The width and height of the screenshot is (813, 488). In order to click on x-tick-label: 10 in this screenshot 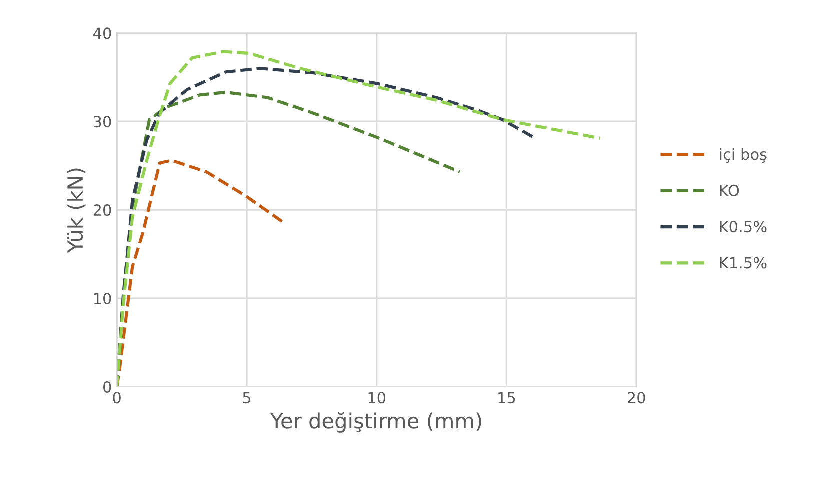, I will do `click(377, 398)`.